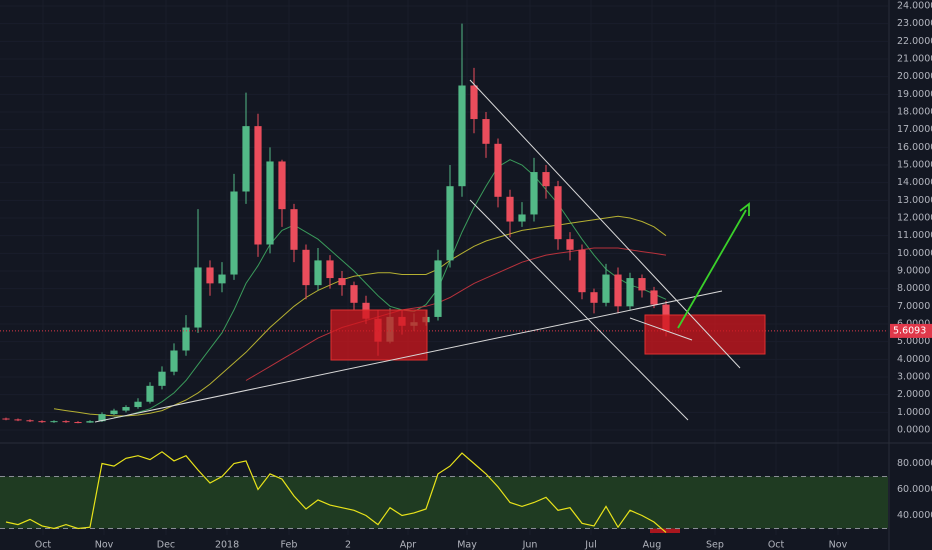 Image resolution: width=932 pixels, height=550 pixels. Describe the element at coordinates (914, 112) in the screenshot. I see `y-tick-label: 18.0000` at that location.